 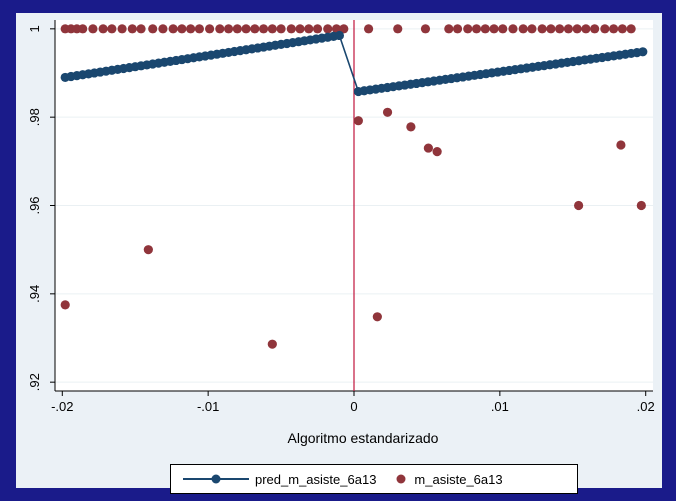 What do you see at coordinates (646, 406) in the screenshot?
I see `x-tick-label: .02` at bounding box center [646, 406].